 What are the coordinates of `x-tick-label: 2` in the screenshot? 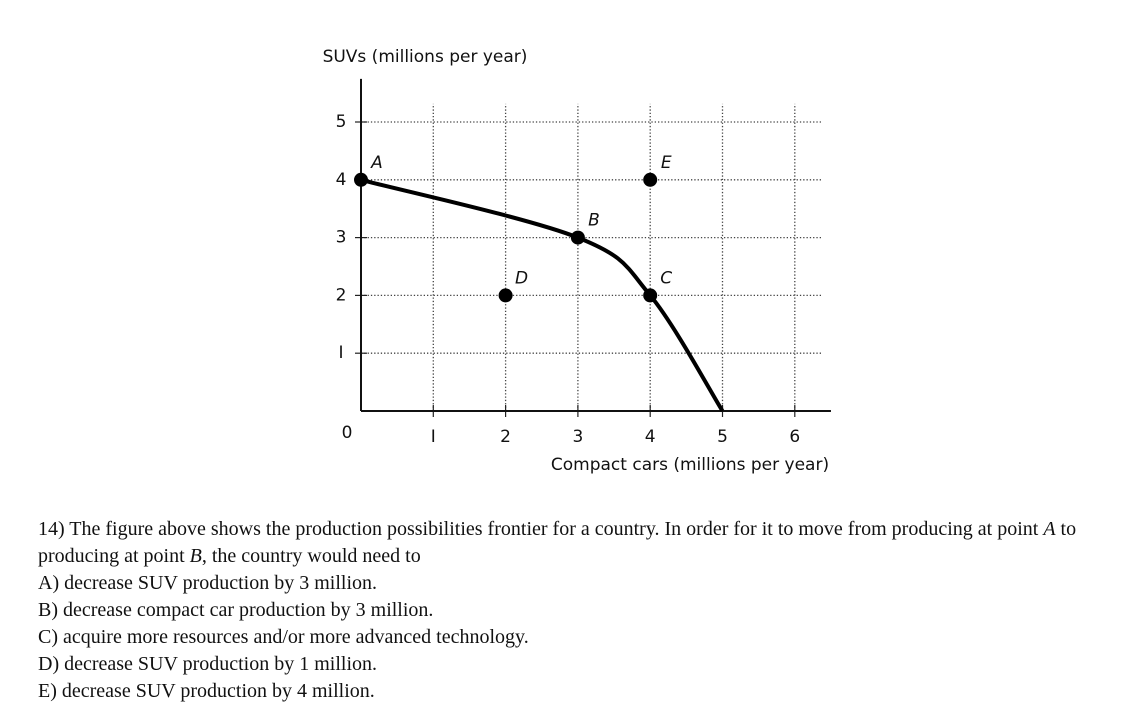 It's located at (505, 437).